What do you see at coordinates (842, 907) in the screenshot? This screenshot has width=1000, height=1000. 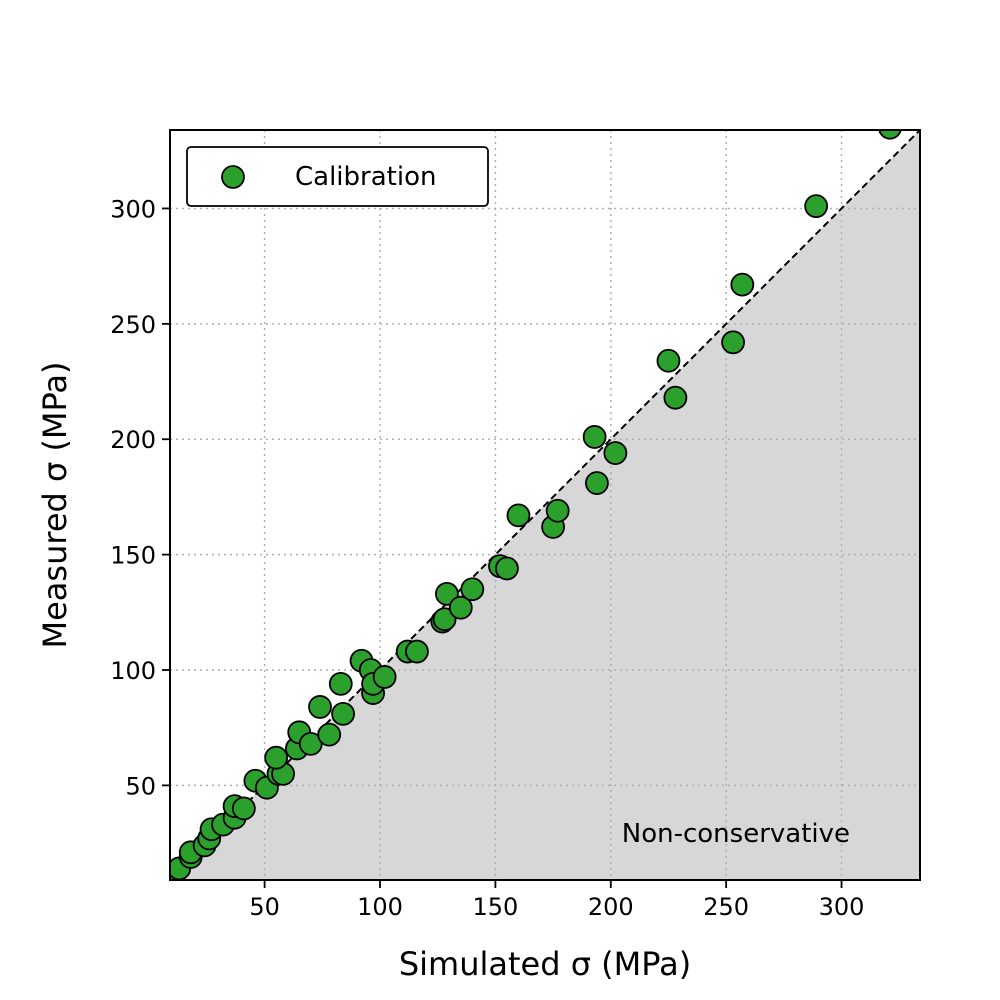 I see `x-tick-label: 300` at bounding box center [842, 907].